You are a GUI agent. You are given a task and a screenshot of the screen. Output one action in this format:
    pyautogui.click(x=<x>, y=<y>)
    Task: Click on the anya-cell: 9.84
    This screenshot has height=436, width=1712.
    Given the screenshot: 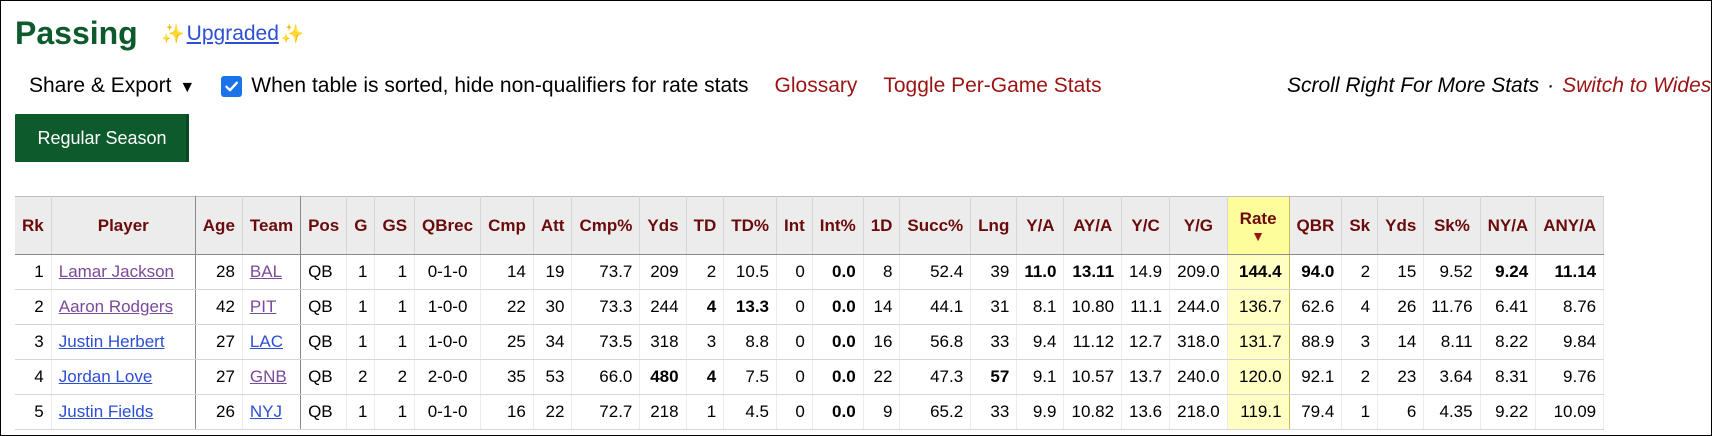 What is the action you would take?
    pyautogui.click(x=1570, y=342)
    